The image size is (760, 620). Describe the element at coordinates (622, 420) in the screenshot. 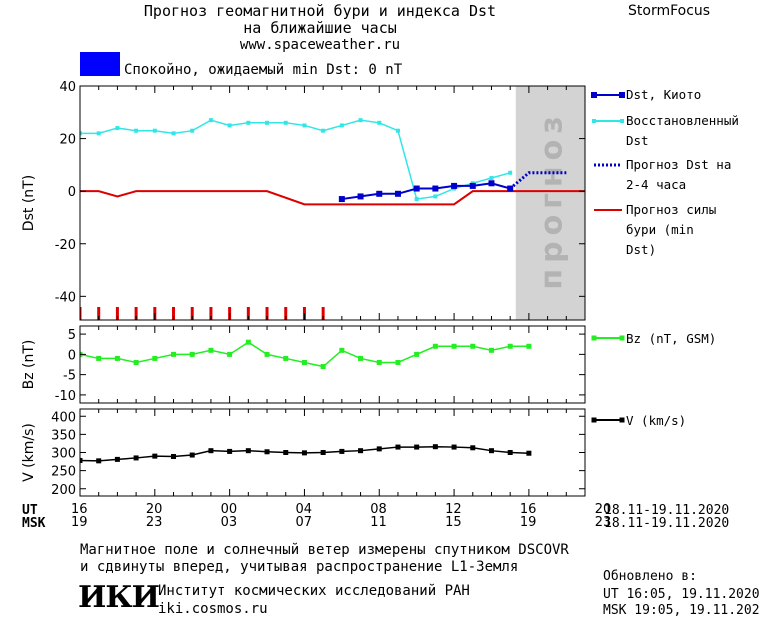

I see `legend-v-swatch-marker` at that location.